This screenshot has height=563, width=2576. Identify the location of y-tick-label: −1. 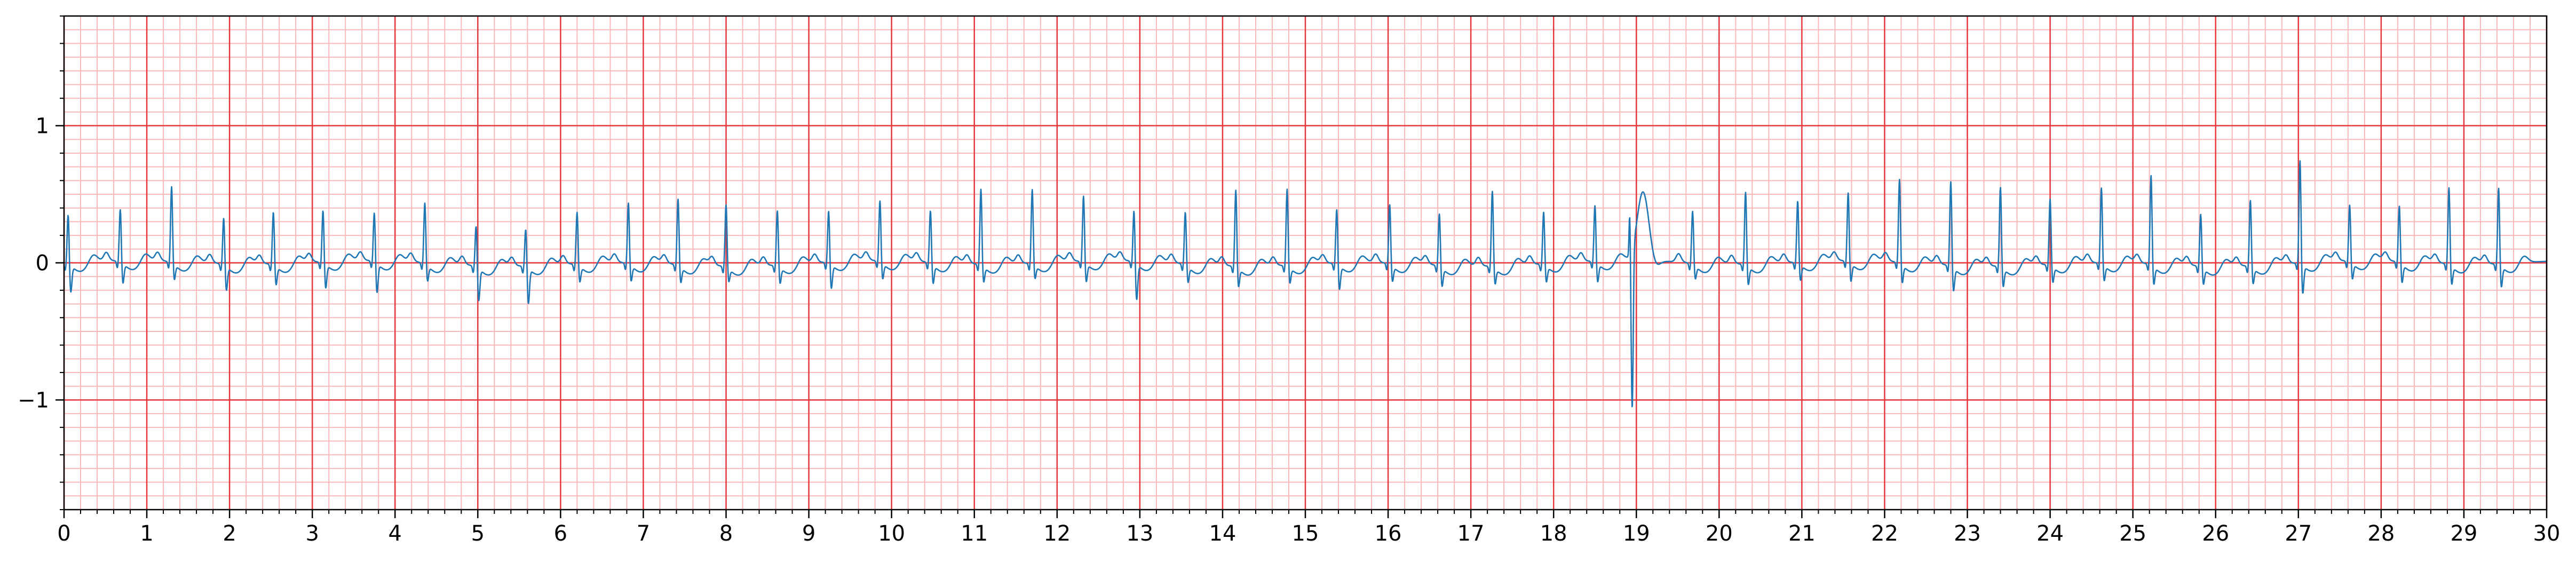
(33, 400).